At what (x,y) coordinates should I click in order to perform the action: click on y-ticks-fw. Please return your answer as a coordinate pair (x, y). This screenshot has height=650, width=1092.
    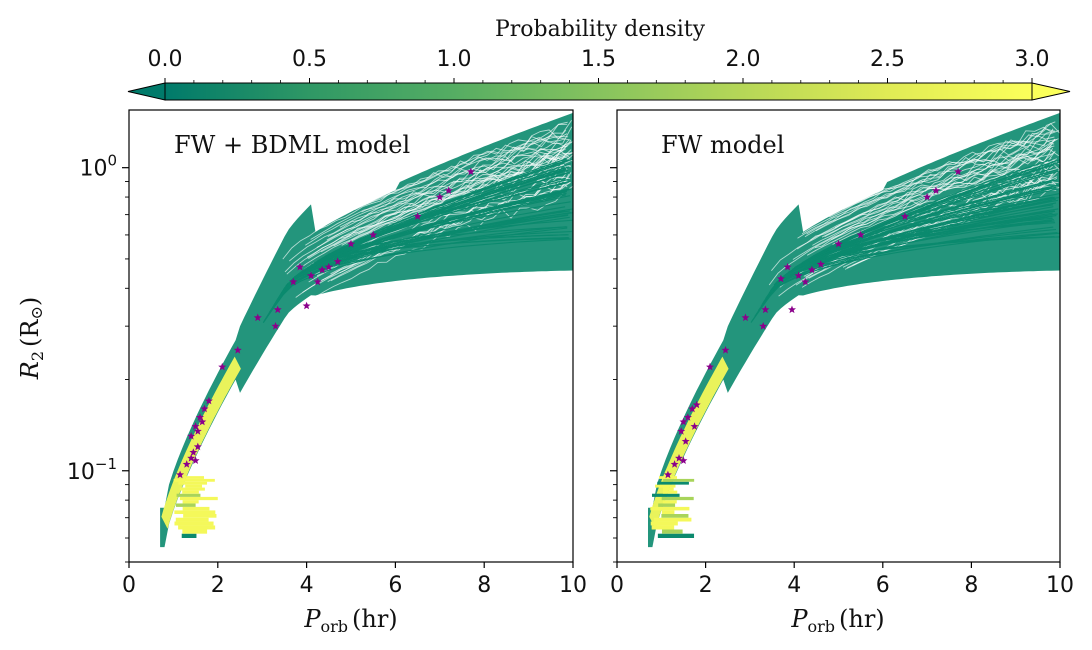
    Looking at the image, I should click on (613, 365).